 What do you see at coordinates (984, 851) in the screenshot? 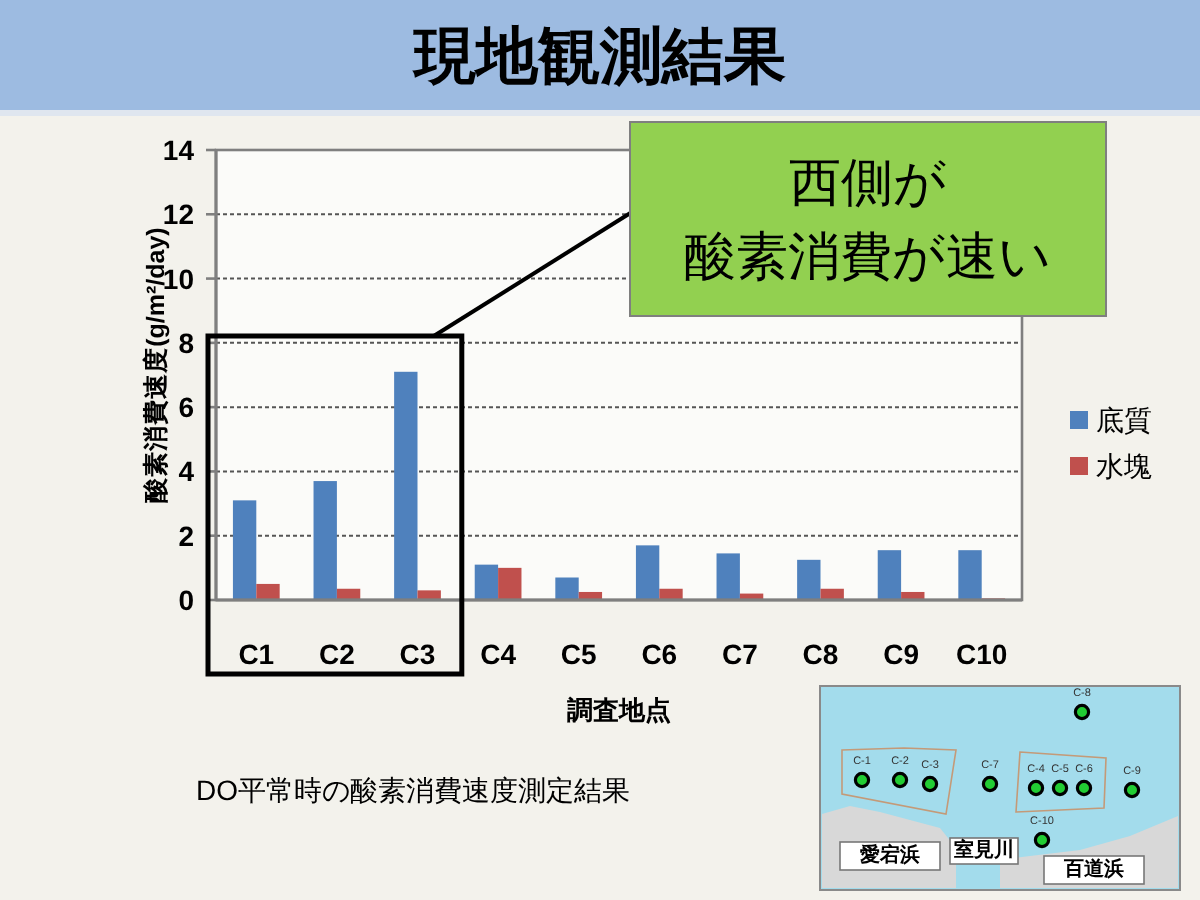
I see `annotation: 室見川` at bounding box center [984, 851].